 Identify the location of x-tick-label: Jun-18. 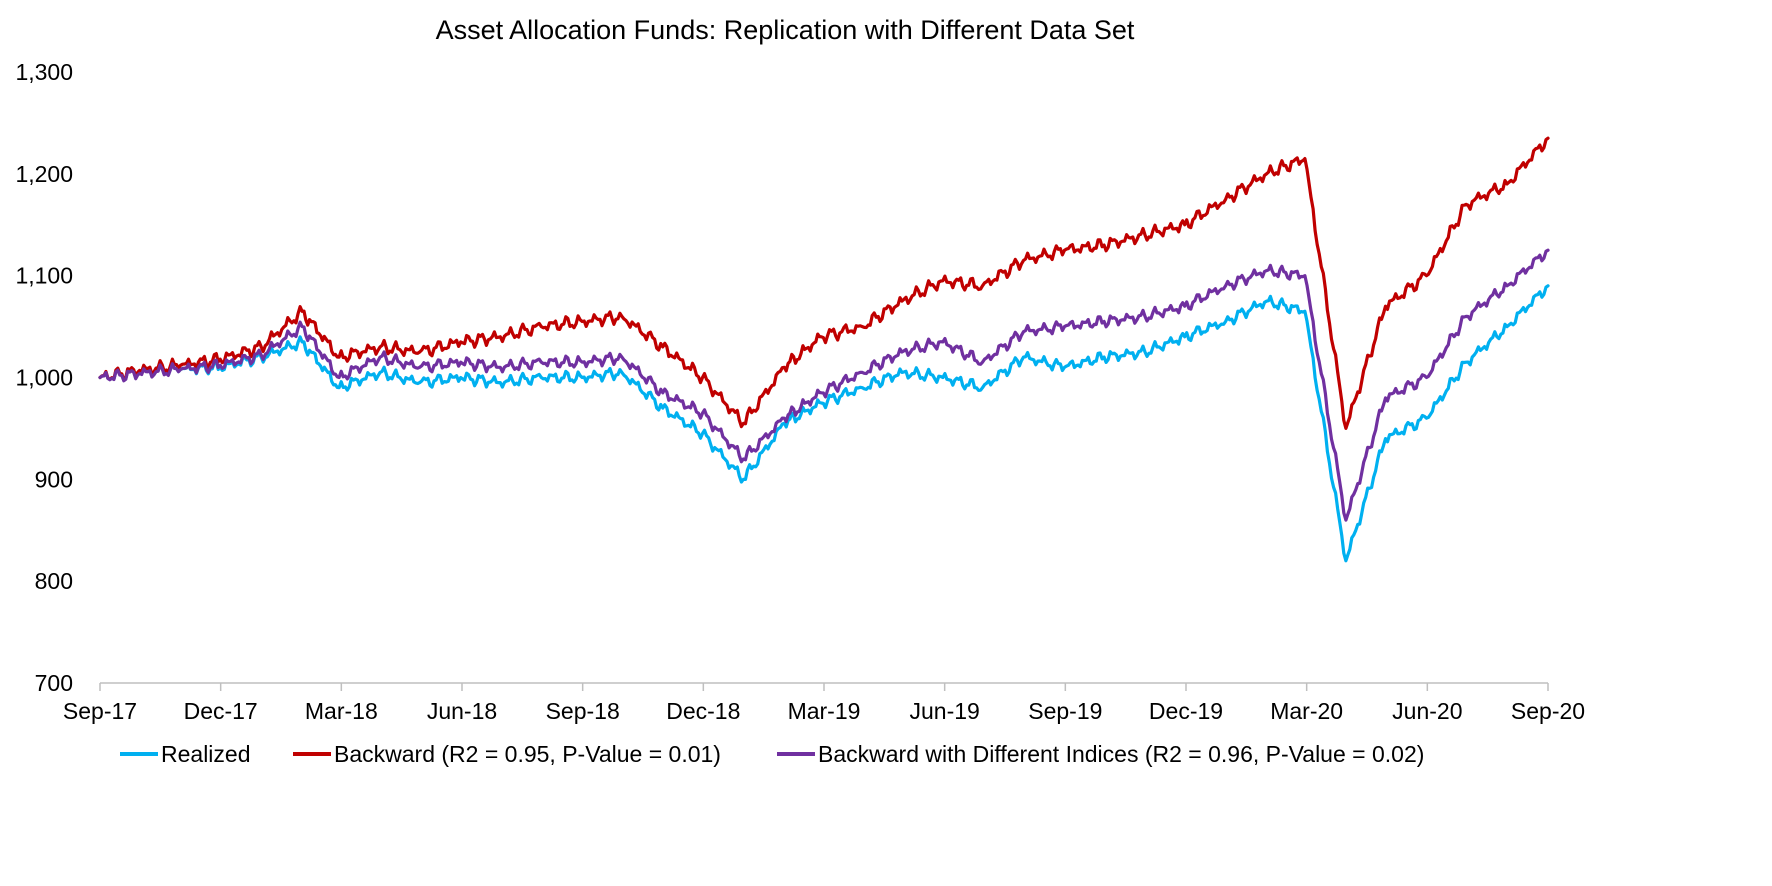
(462, 711).